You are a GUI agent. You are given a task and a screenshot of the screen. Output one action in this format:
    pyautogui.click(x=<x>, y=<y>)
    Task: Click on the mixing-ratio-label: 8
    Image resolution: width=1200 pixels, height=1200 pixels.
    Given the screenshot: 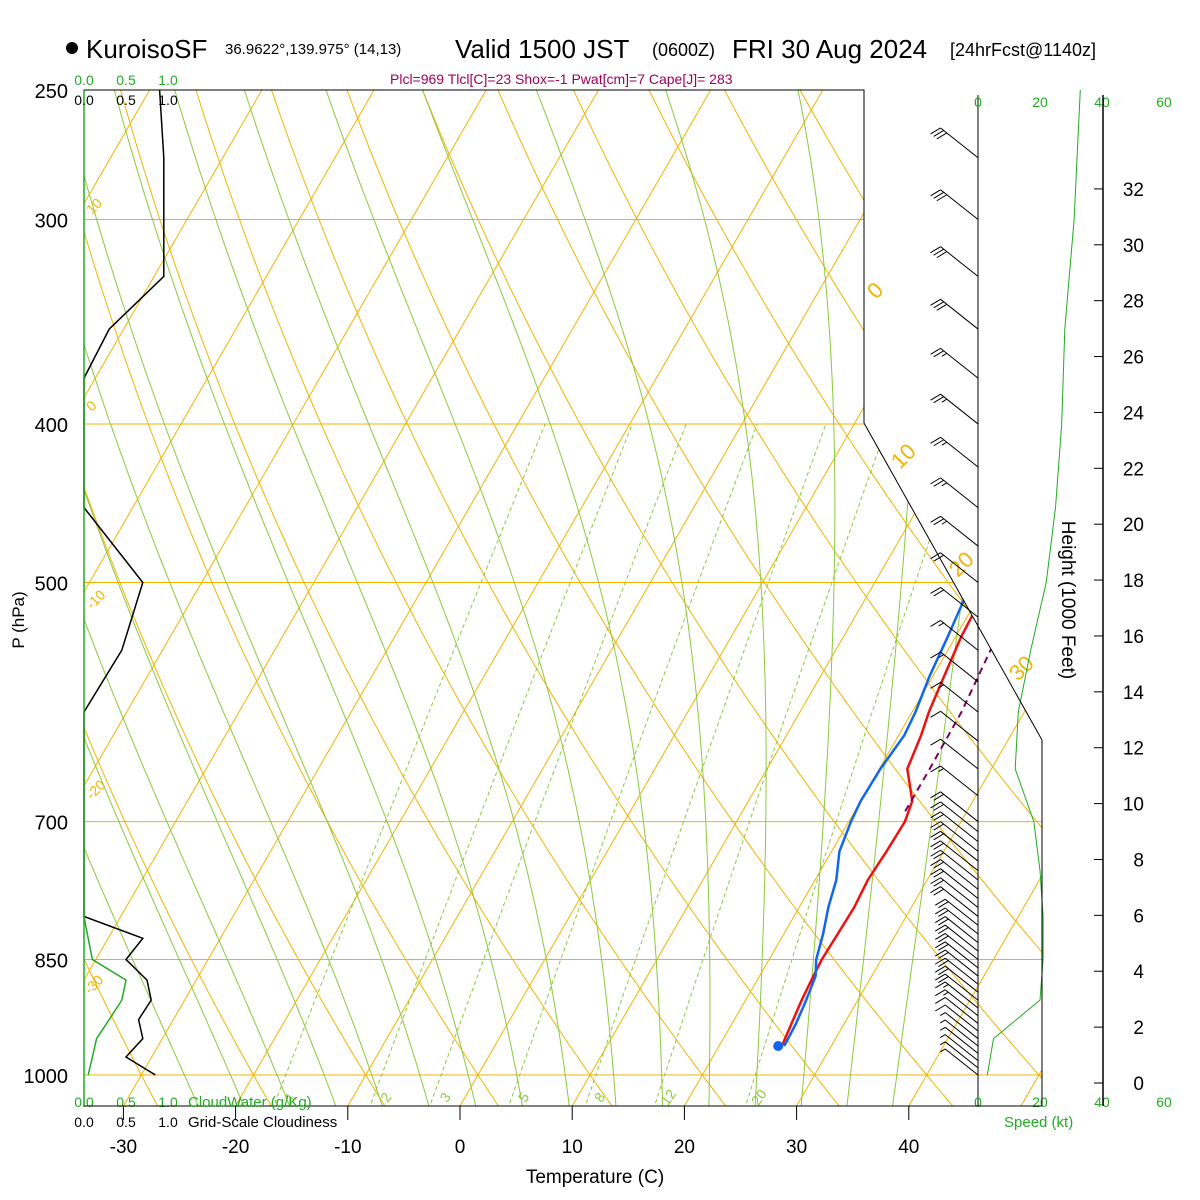 What is the action you would take?
    pyautogui.click(x=600, y=1097)
    